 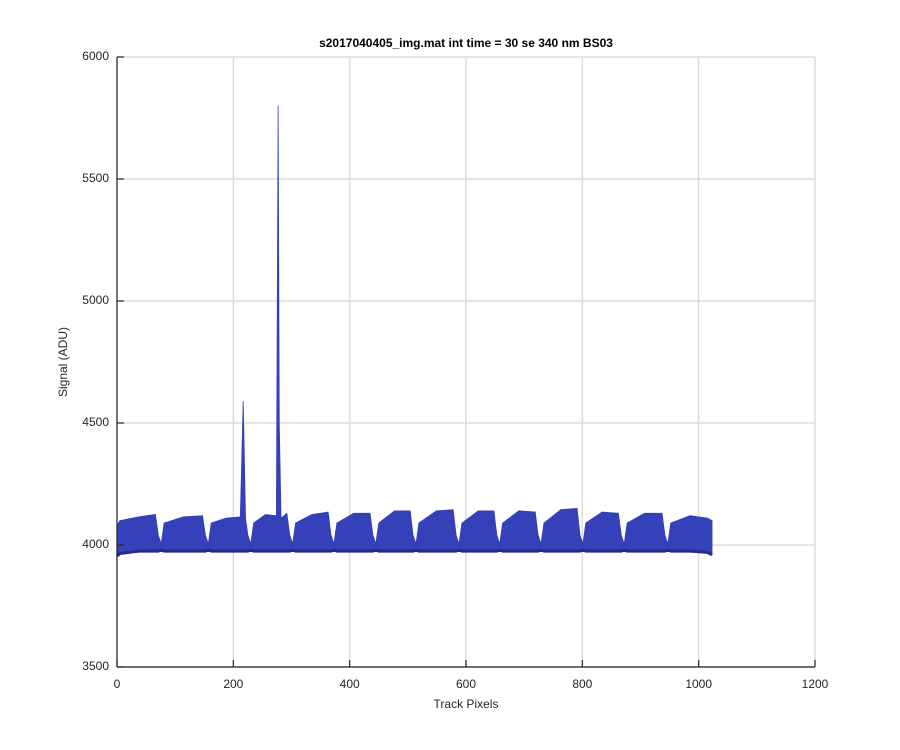 I want to click on x-tick-label: 400, so click(x=350, y=684).